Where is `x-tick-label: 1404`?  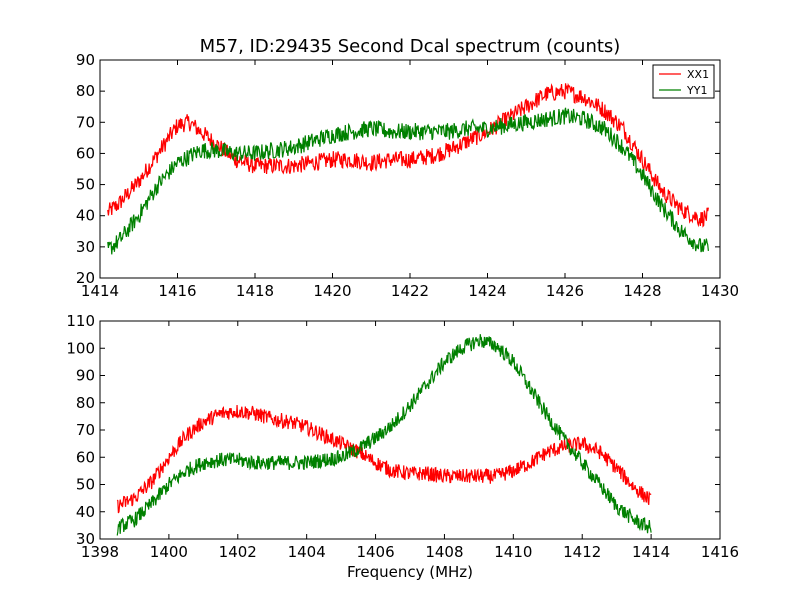
x-tick-label: 1404 is located at coordinates (307, 552).